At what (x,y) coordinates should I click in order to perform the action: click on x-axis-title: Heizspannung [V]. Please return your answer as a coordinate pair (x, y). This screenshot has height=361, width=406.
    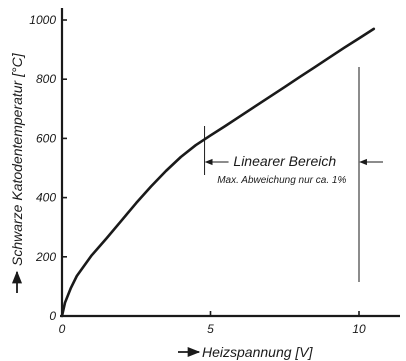
    Looking at the image, I should click on (246, 352).